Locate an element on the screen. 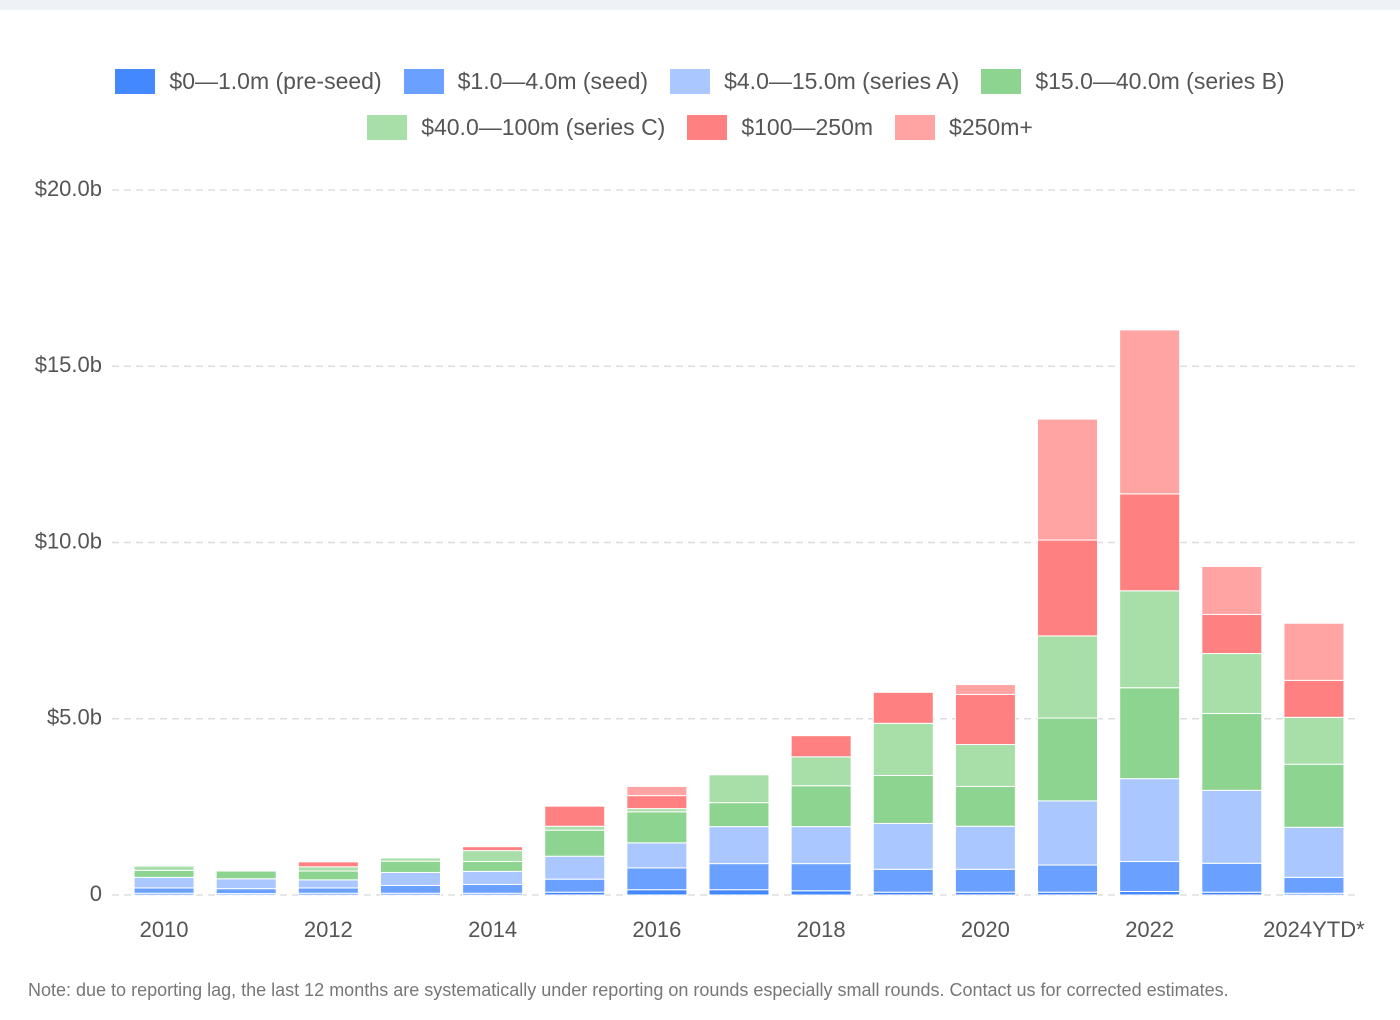  x-tick-label: 2018 is located at coordinates (821, 929).